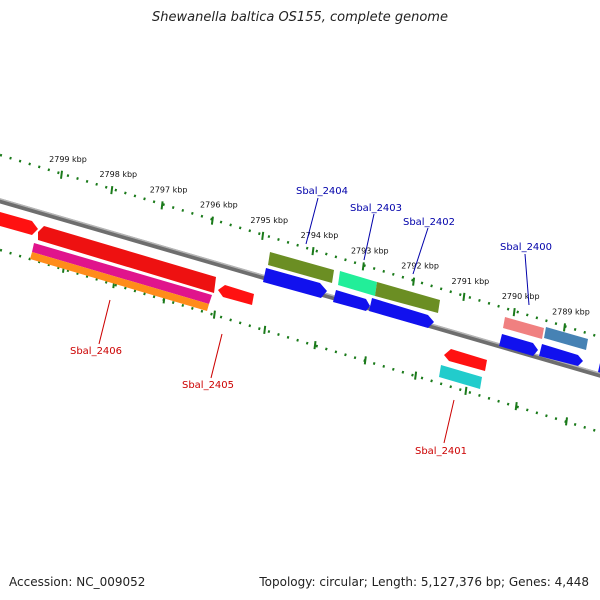 Image resolution: width=600 pixels, height=600 pixels. What do you see at coordinates (169, 189) in the screenshot?
I see `scale-label: 2797 kbp` at bounding box center [169, 189].